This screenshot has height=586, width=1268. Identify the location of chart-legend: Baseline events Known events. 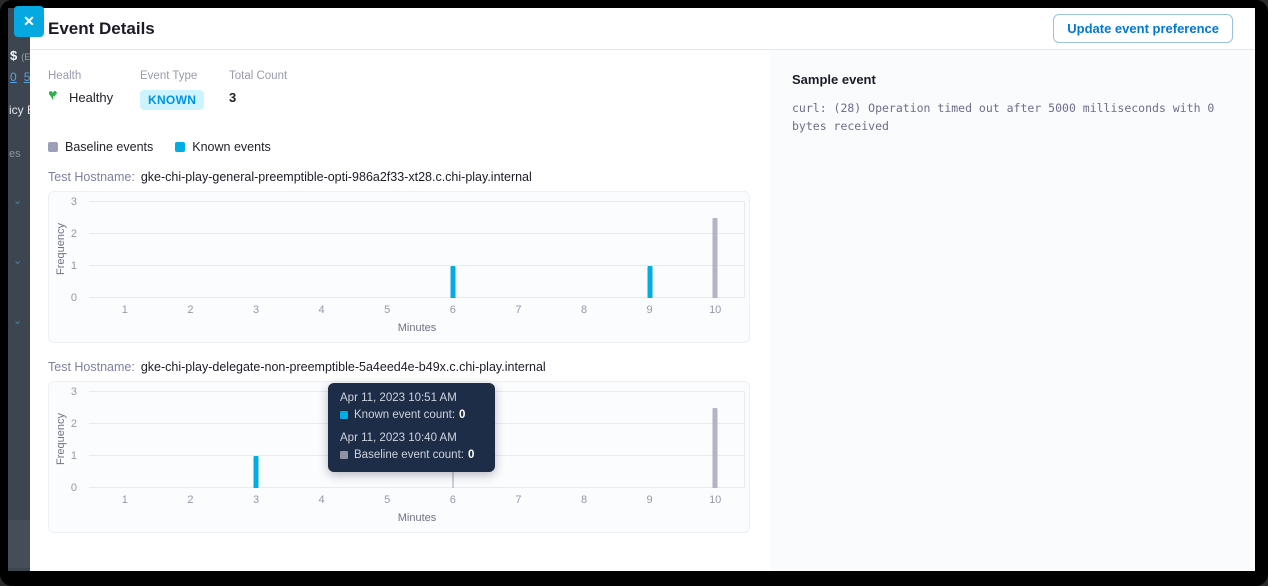
(409, 147).